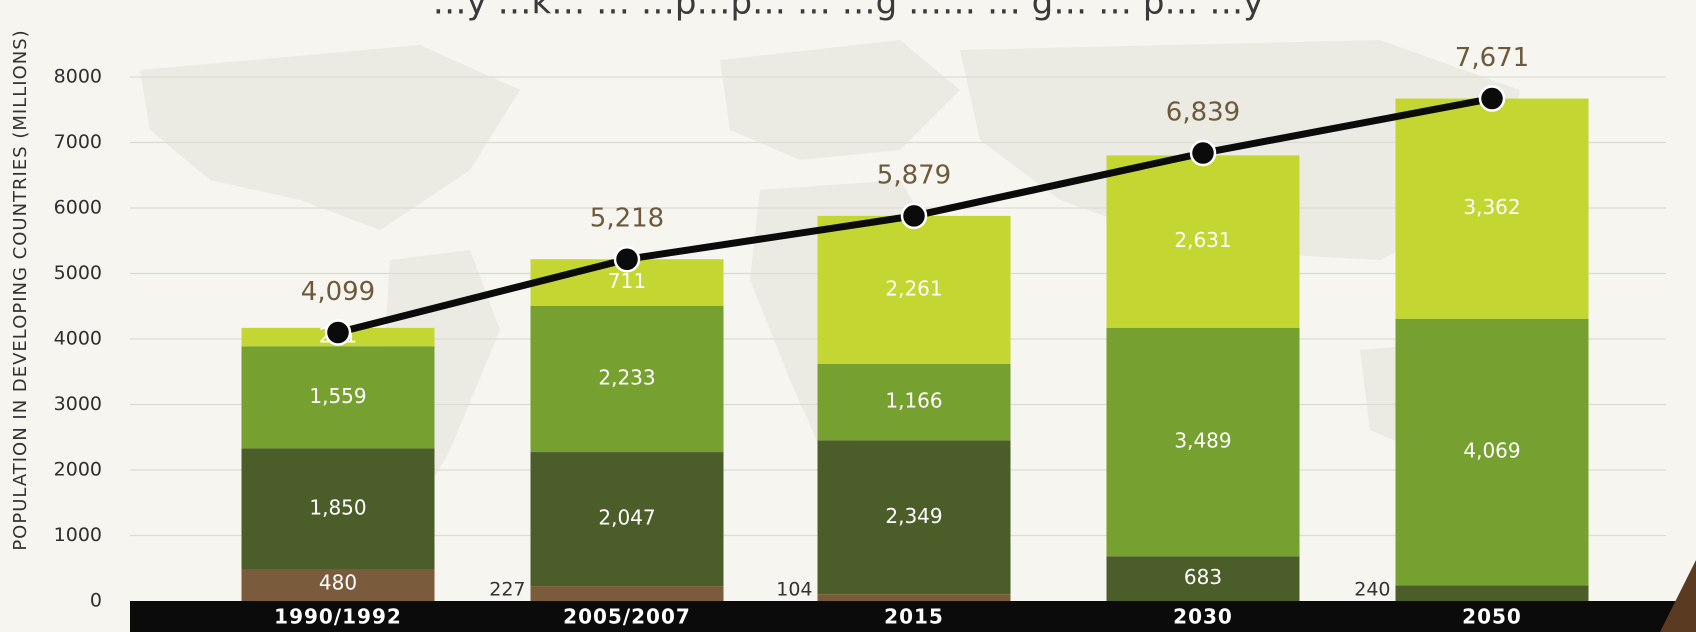  Describe the element at coordinates (78, 404) in the screenshot. I see `y-tick-label: 3000` at that location.